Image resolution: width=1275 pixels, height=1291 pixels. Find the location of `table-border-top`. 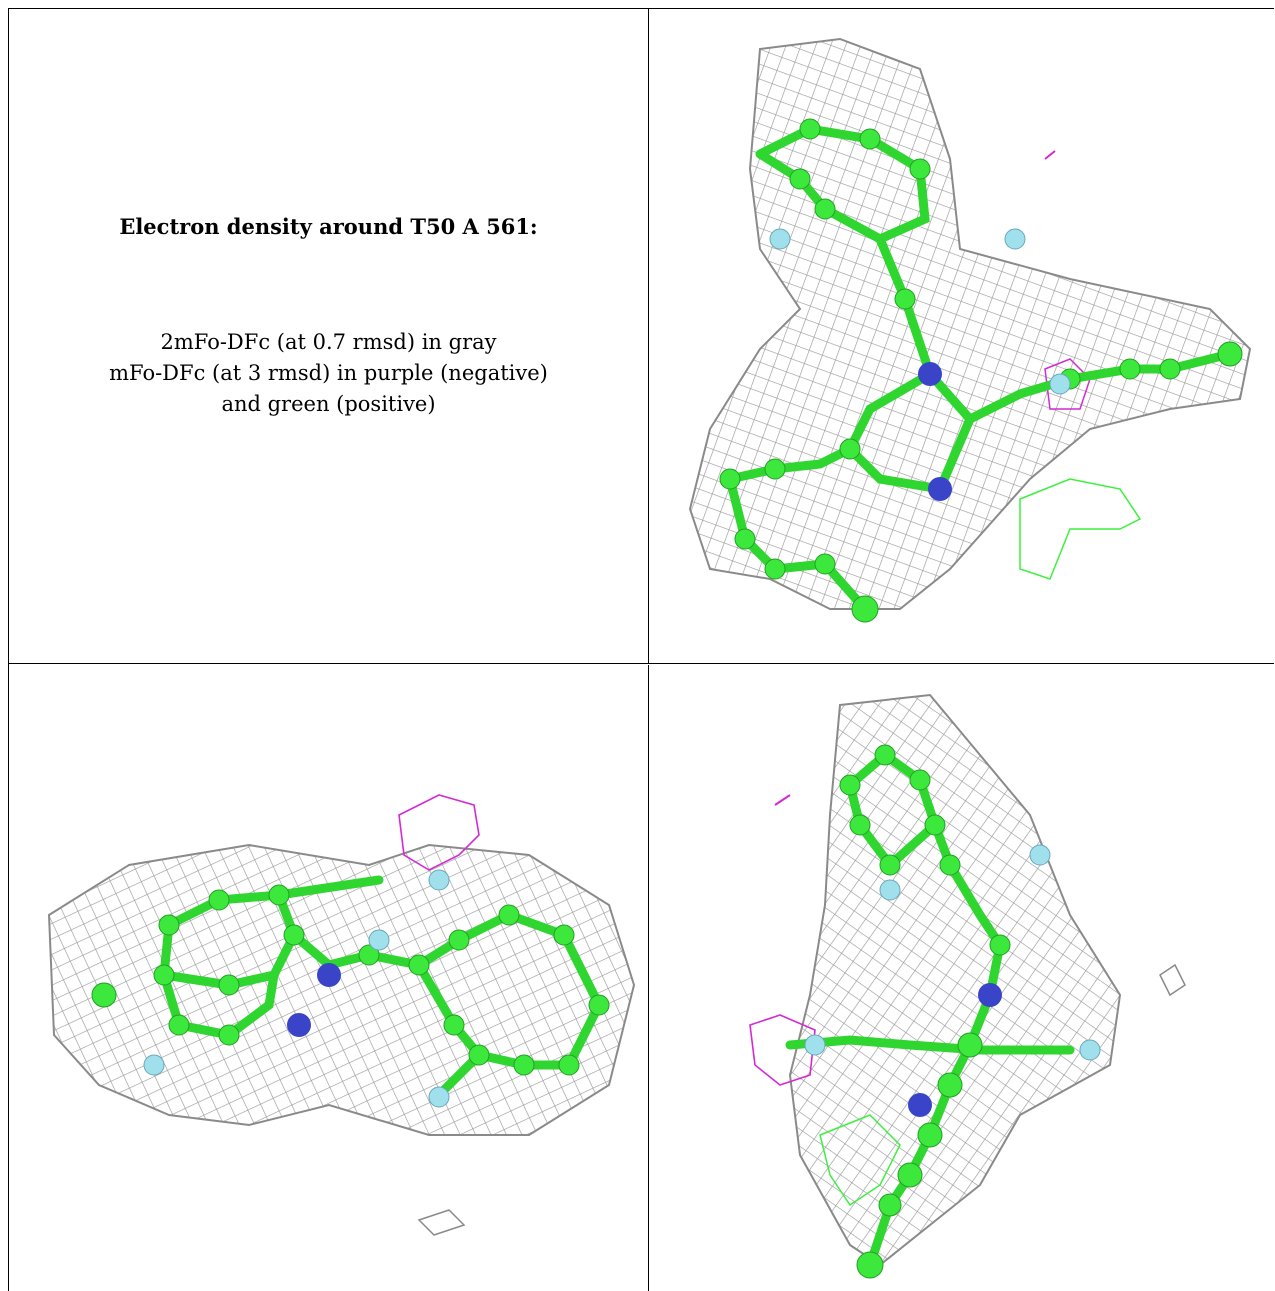

table-border-top is located at coordinates (641, 8).